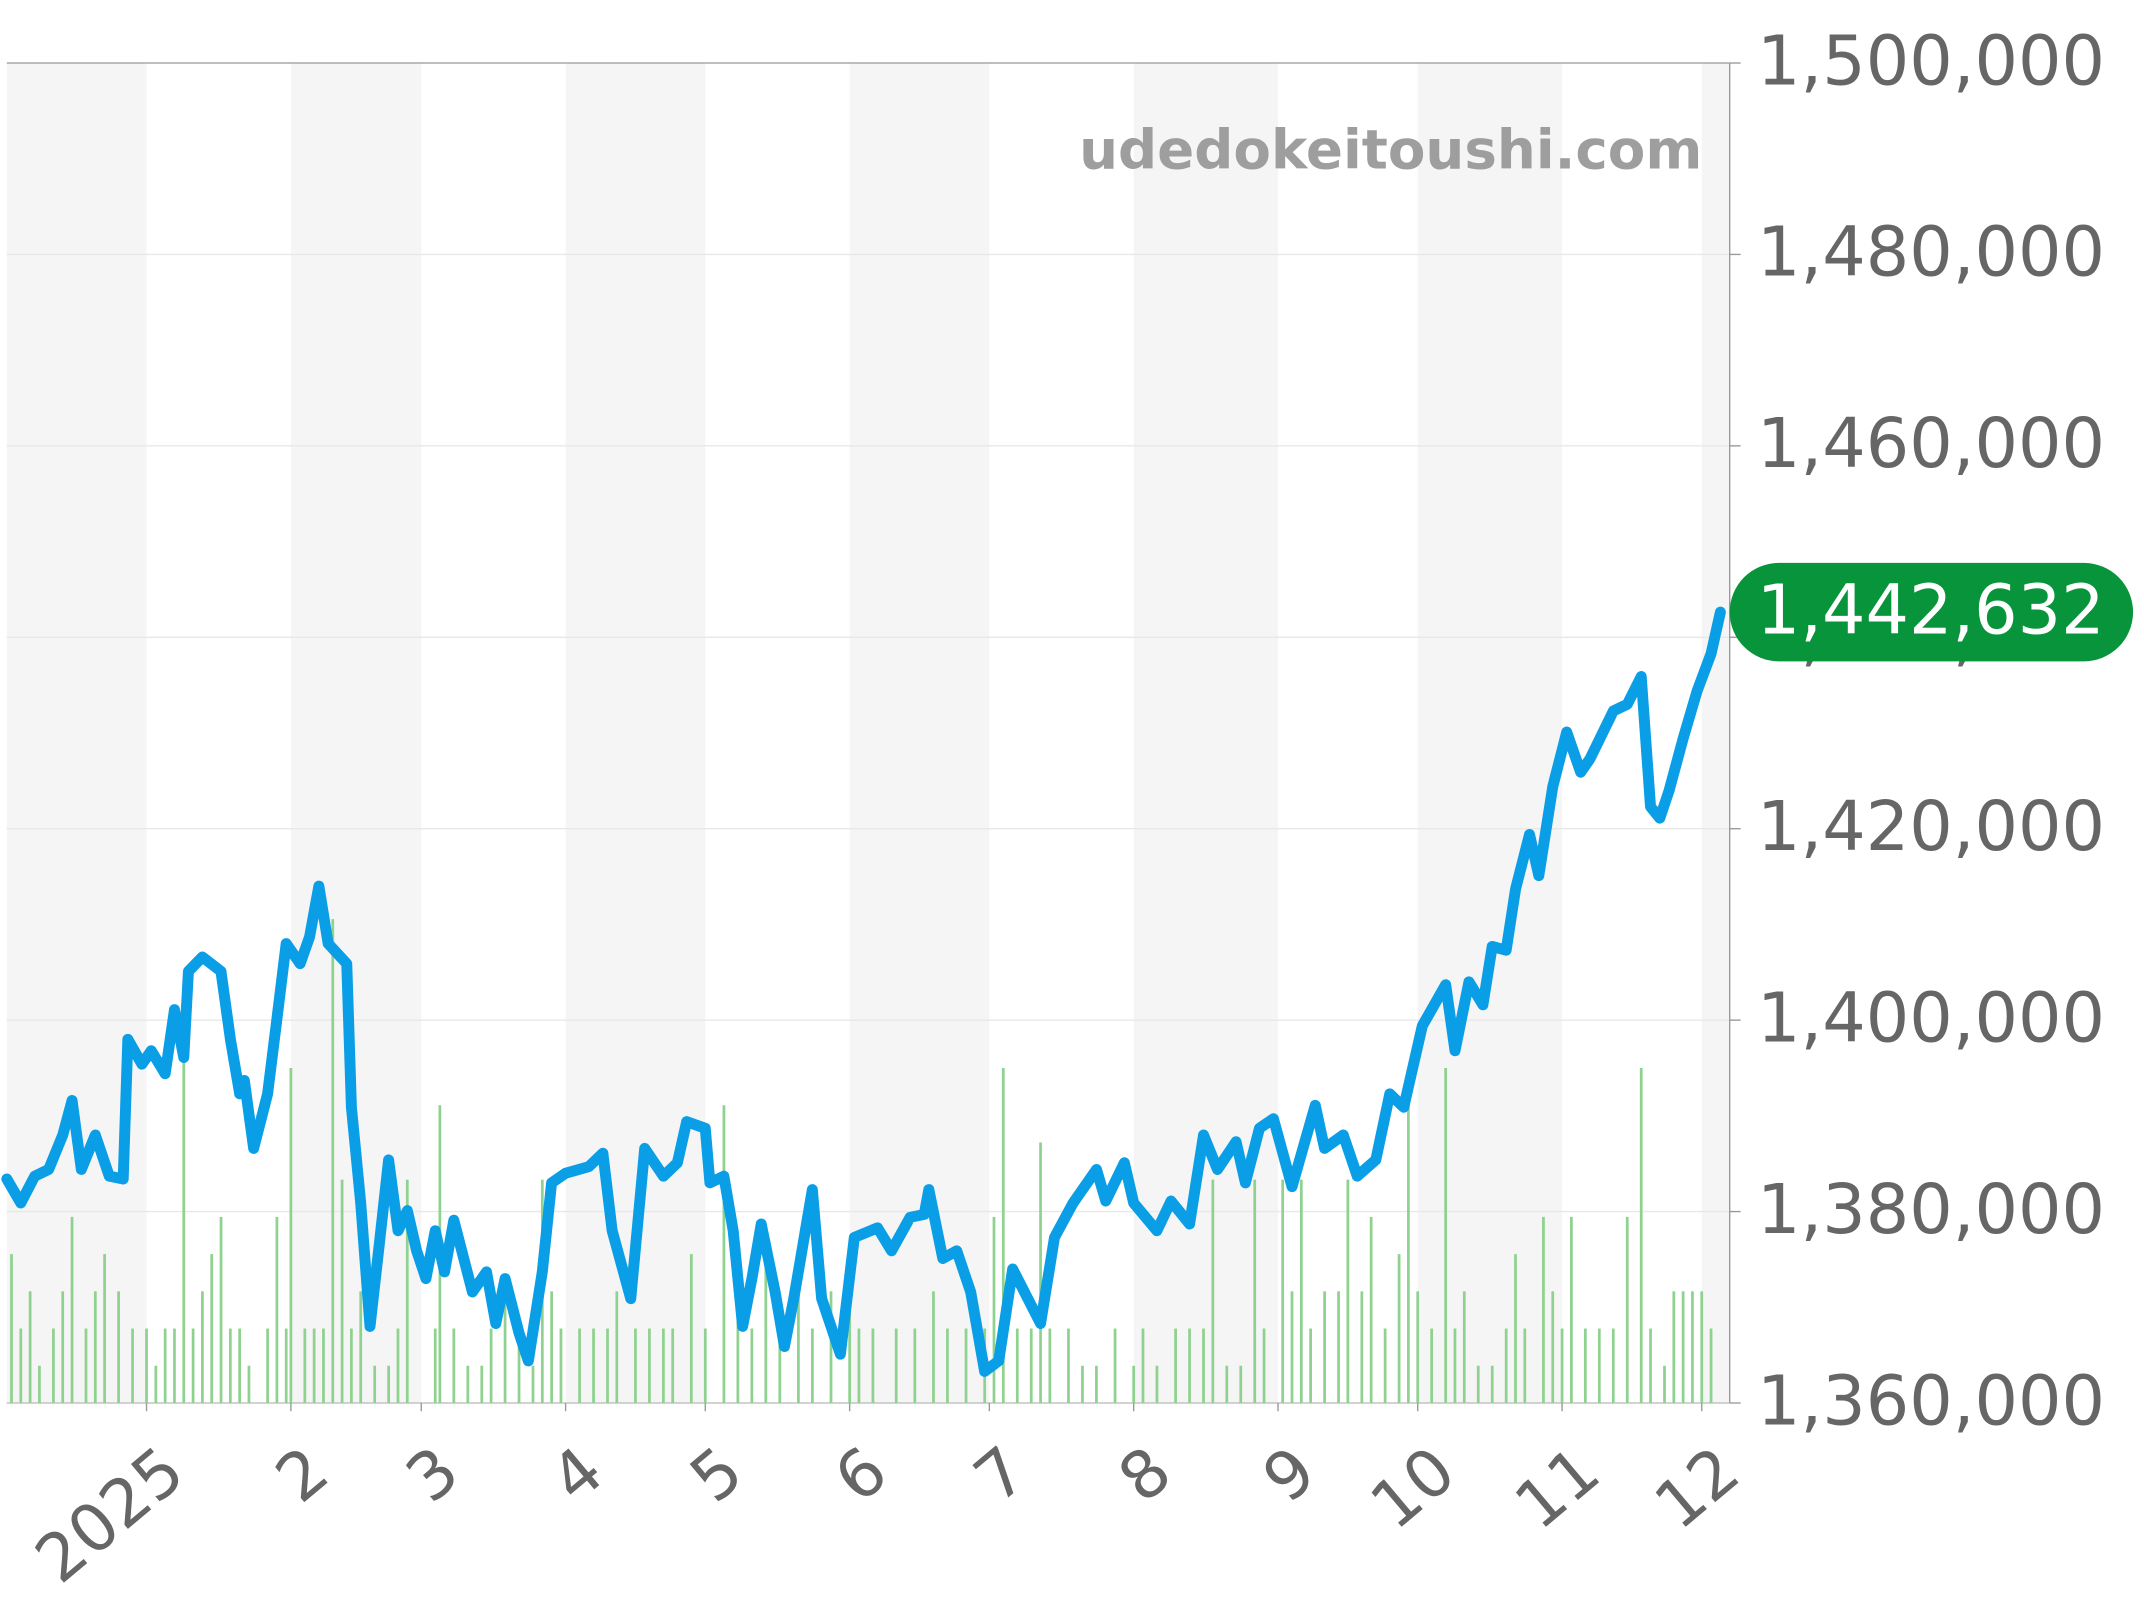 The width and height of the screenshot is (2144, 1600). Describe the element at coordinates (1000, 1474) in the screenshot. I see `x-tick-label: 7` at that location.